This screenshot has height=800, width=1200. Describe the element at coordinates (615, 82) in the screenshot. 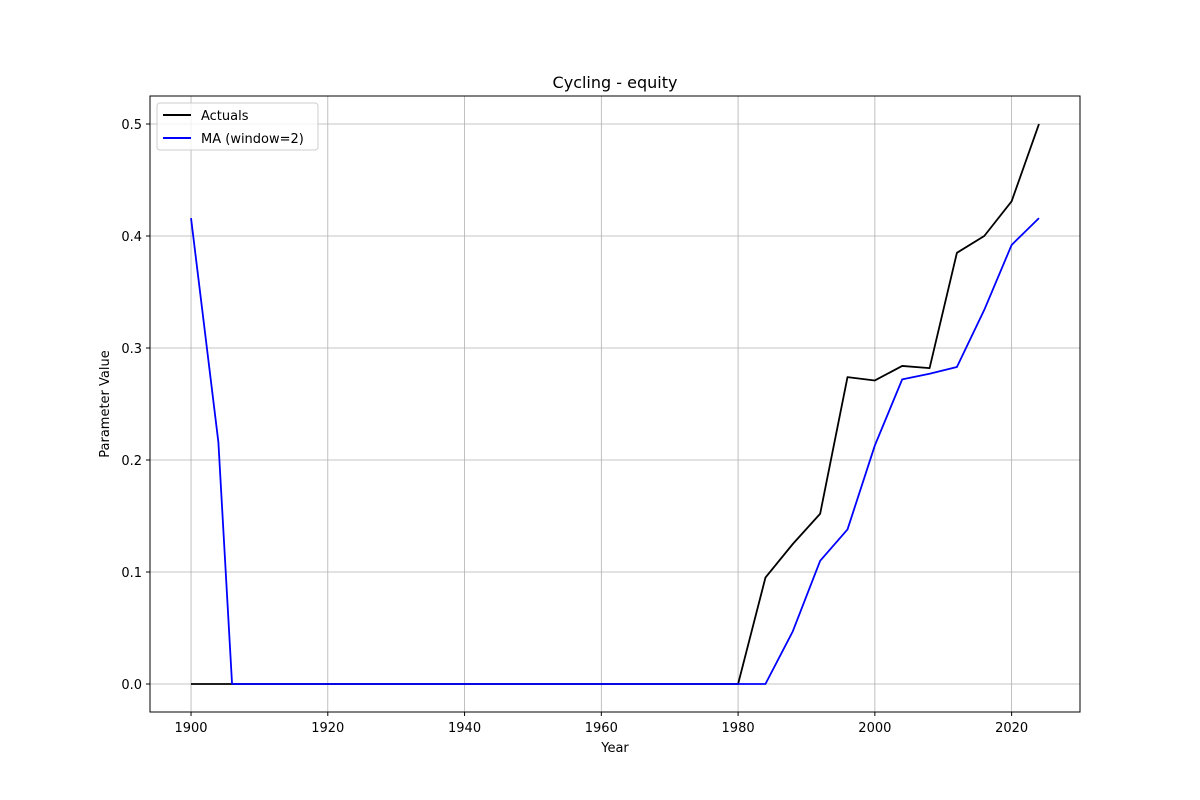

I see `chart-title: Cycling - equity` at that location.